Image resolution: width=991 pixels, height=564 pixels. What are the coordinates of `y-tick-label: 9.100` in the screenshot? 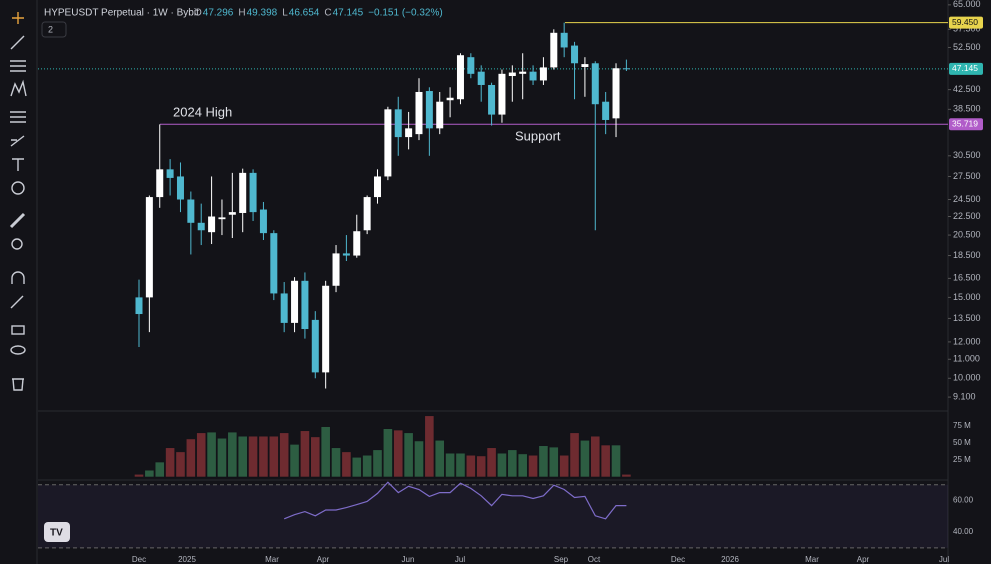 It's located at (964, 396).